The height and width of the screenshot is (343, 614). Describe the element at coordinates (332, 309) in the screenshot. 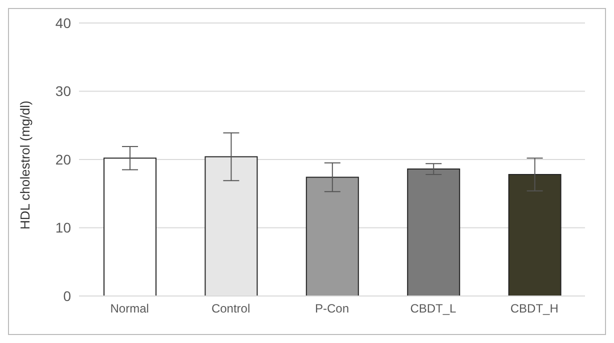

I see `x-tick-label: P-Con` at that location.